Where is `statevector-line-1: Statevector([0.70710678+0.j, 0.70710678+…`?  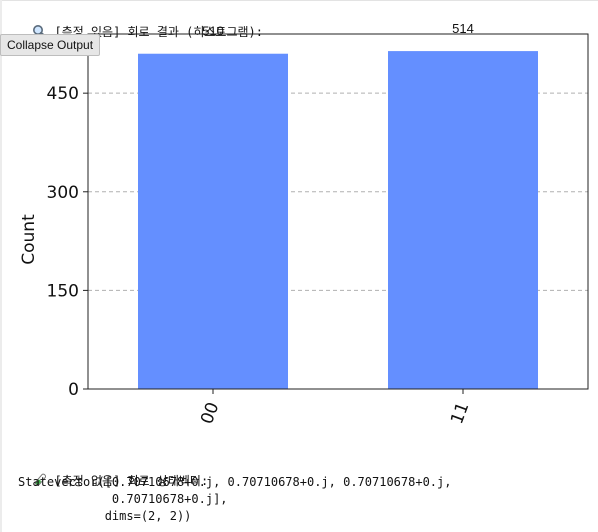
statevector-line-1: Statevector([0.70710678+0.j, 0.70710678+… is located at coordinates (235, 482).